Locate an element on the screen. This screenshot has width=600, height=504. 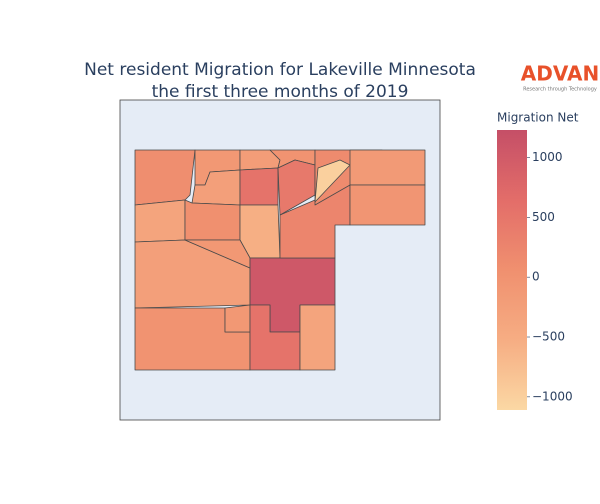
logo: ADVAN is located at coordinates (560, 74).